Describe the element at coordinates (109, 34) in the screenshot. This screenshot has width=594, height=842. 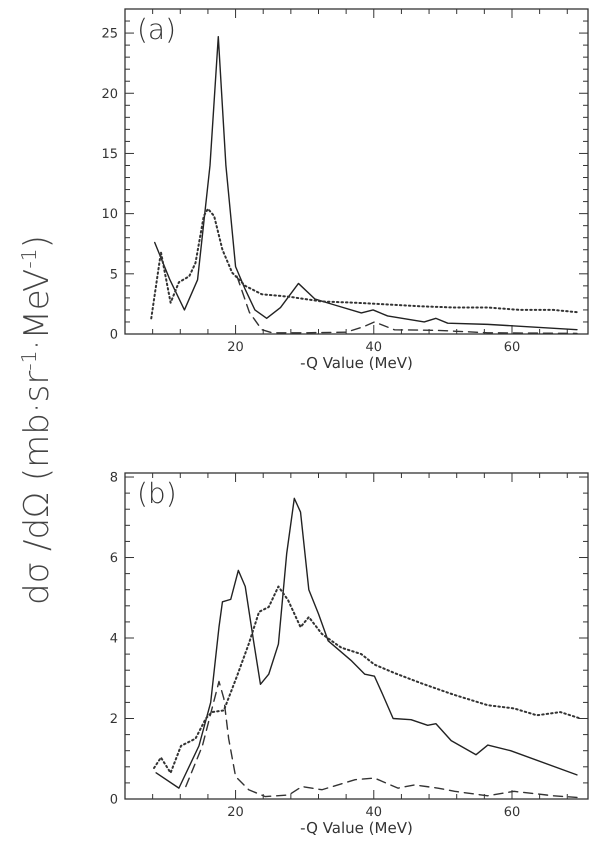
I see `y-tick-label: 25` at that location.